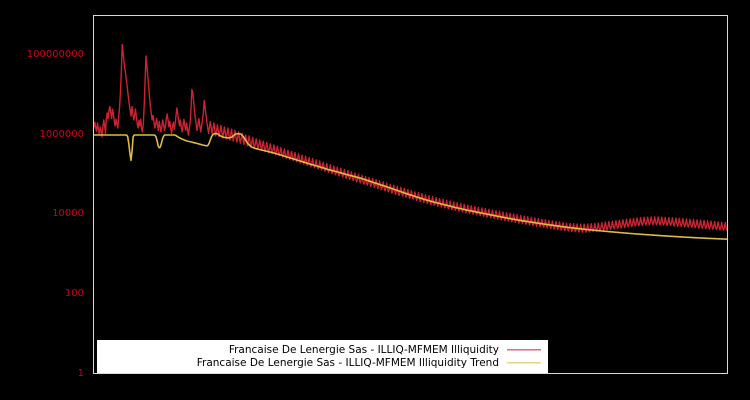  I want to click on y-tick-label: 10000, so click(68, 214).